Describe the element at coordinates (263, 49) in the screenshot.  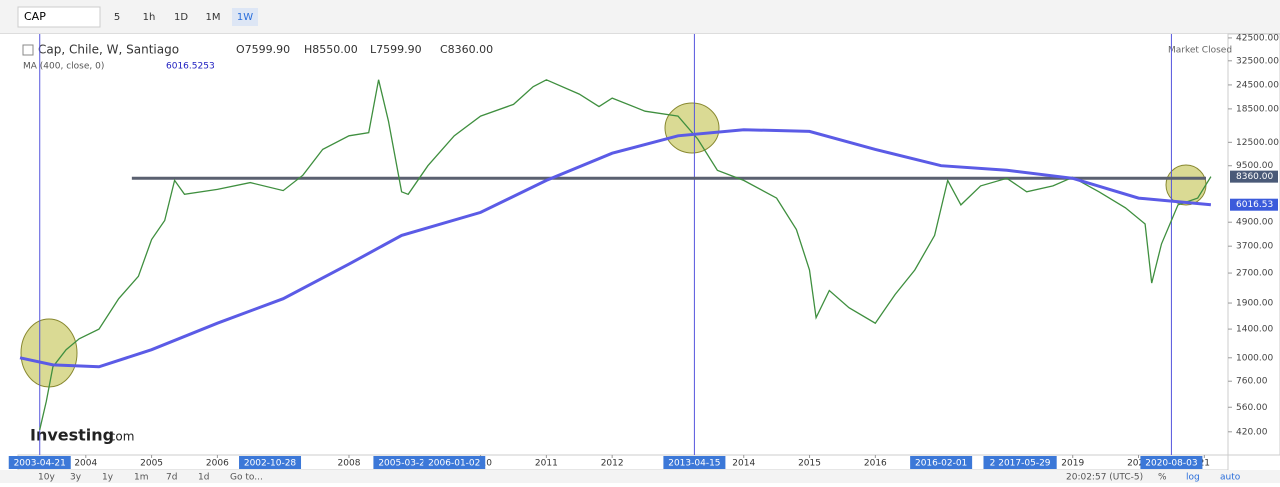
I see `legend-open: O7599.90` at that location.